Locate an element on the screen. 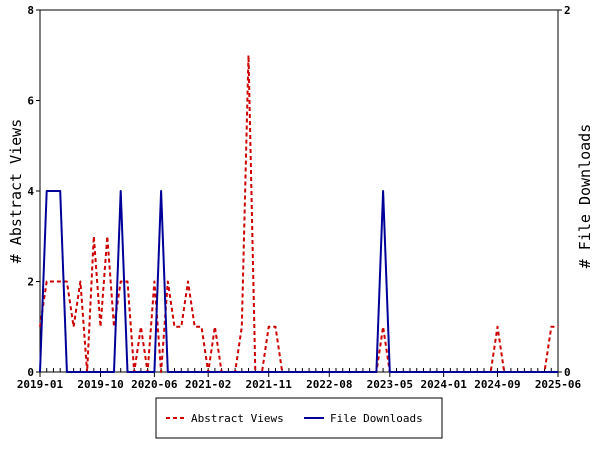  right-axis-title: # File Downloads is located at coordinates (585, 196).